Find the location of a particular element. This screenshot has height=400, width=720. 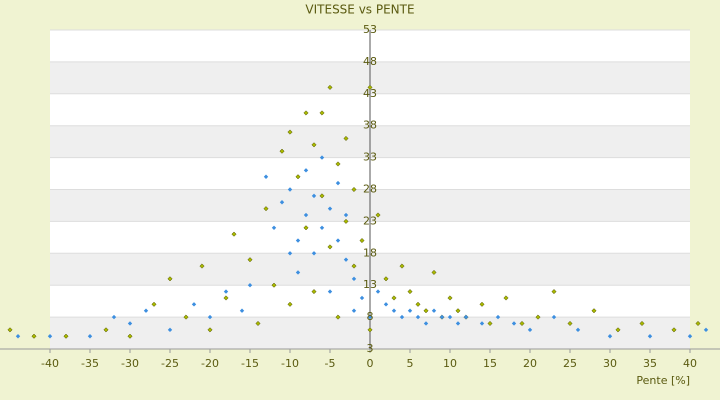

x-tick-label: 15 is located at coordinates (490, 363).